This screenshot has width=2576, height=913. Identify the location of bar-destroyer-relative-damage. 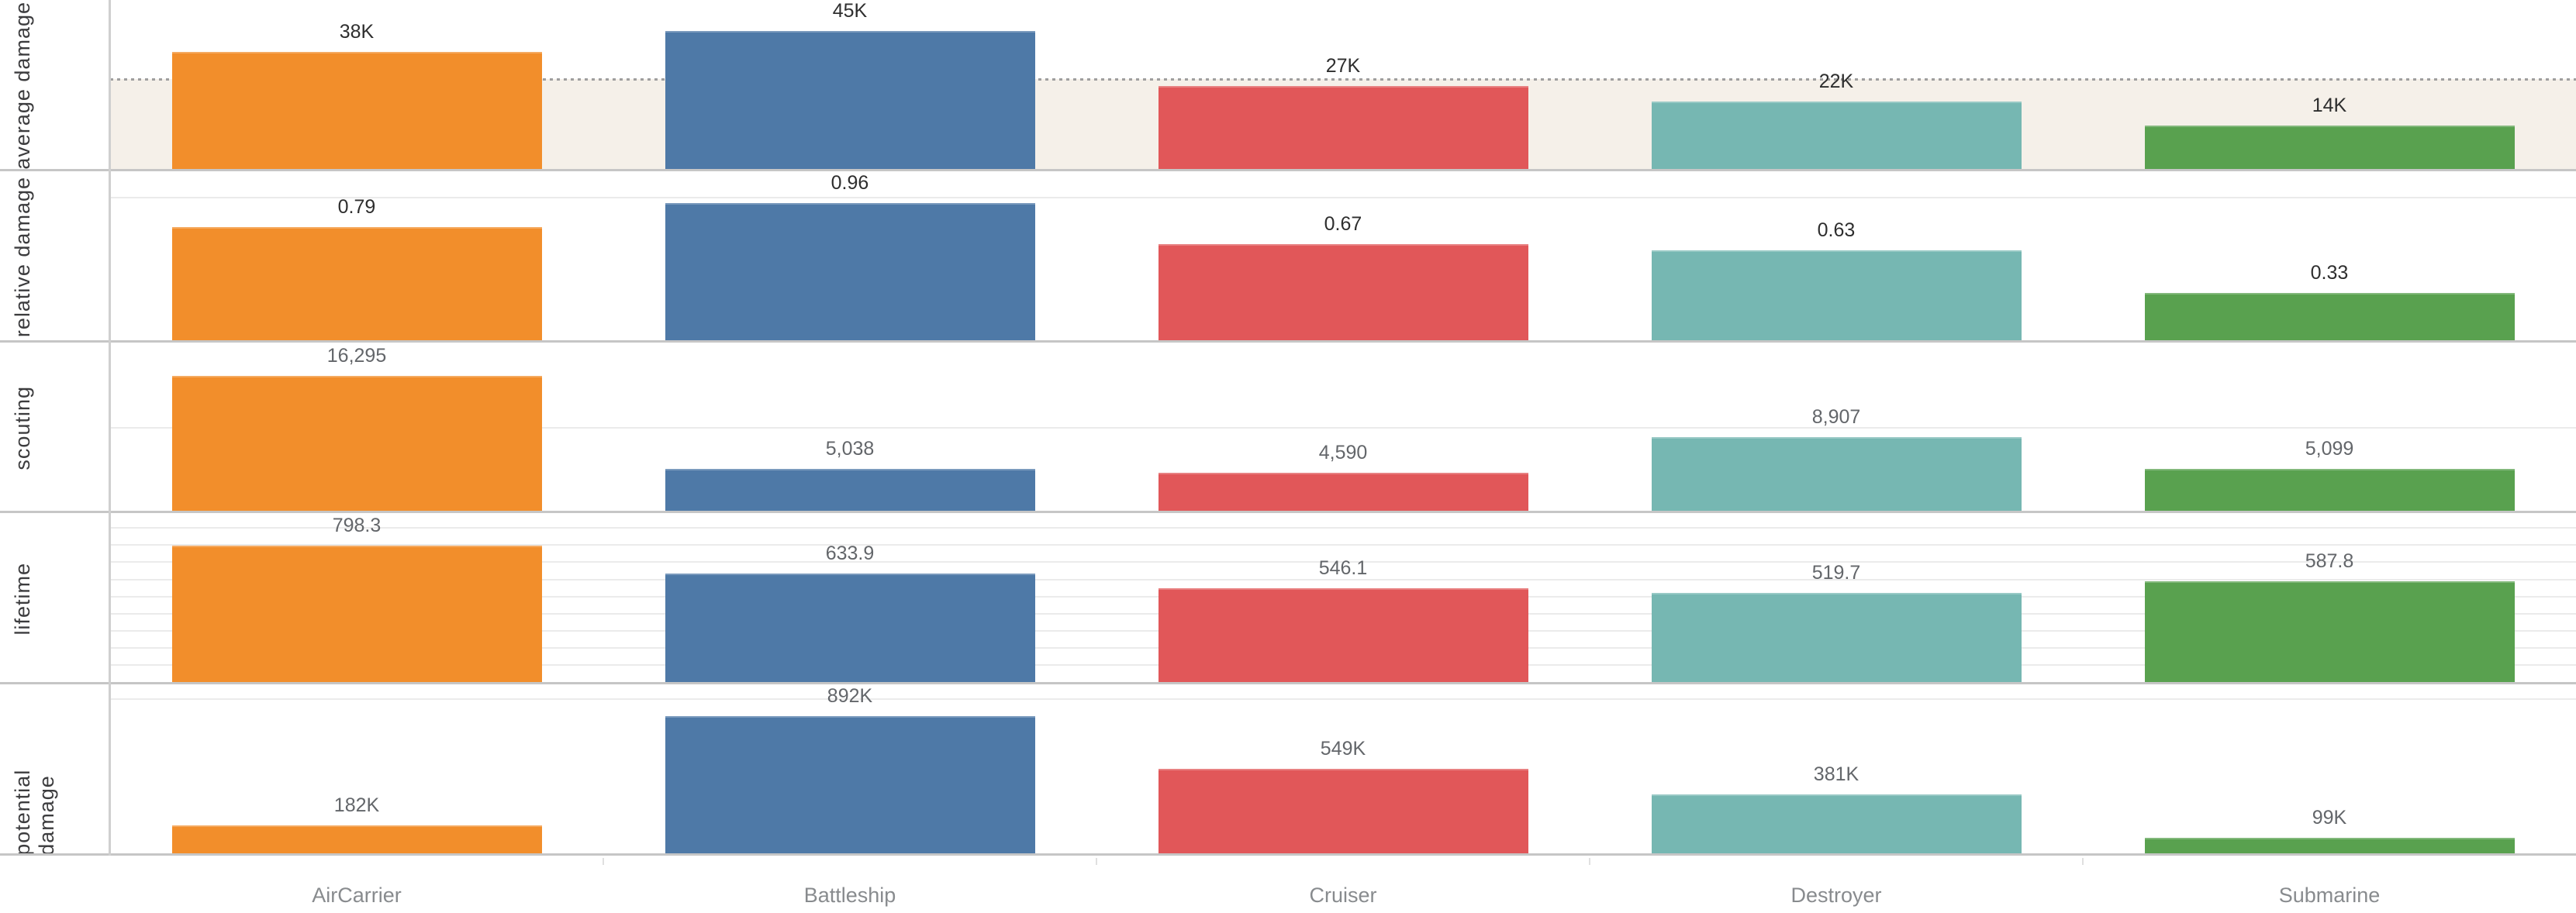
(1836, 295).